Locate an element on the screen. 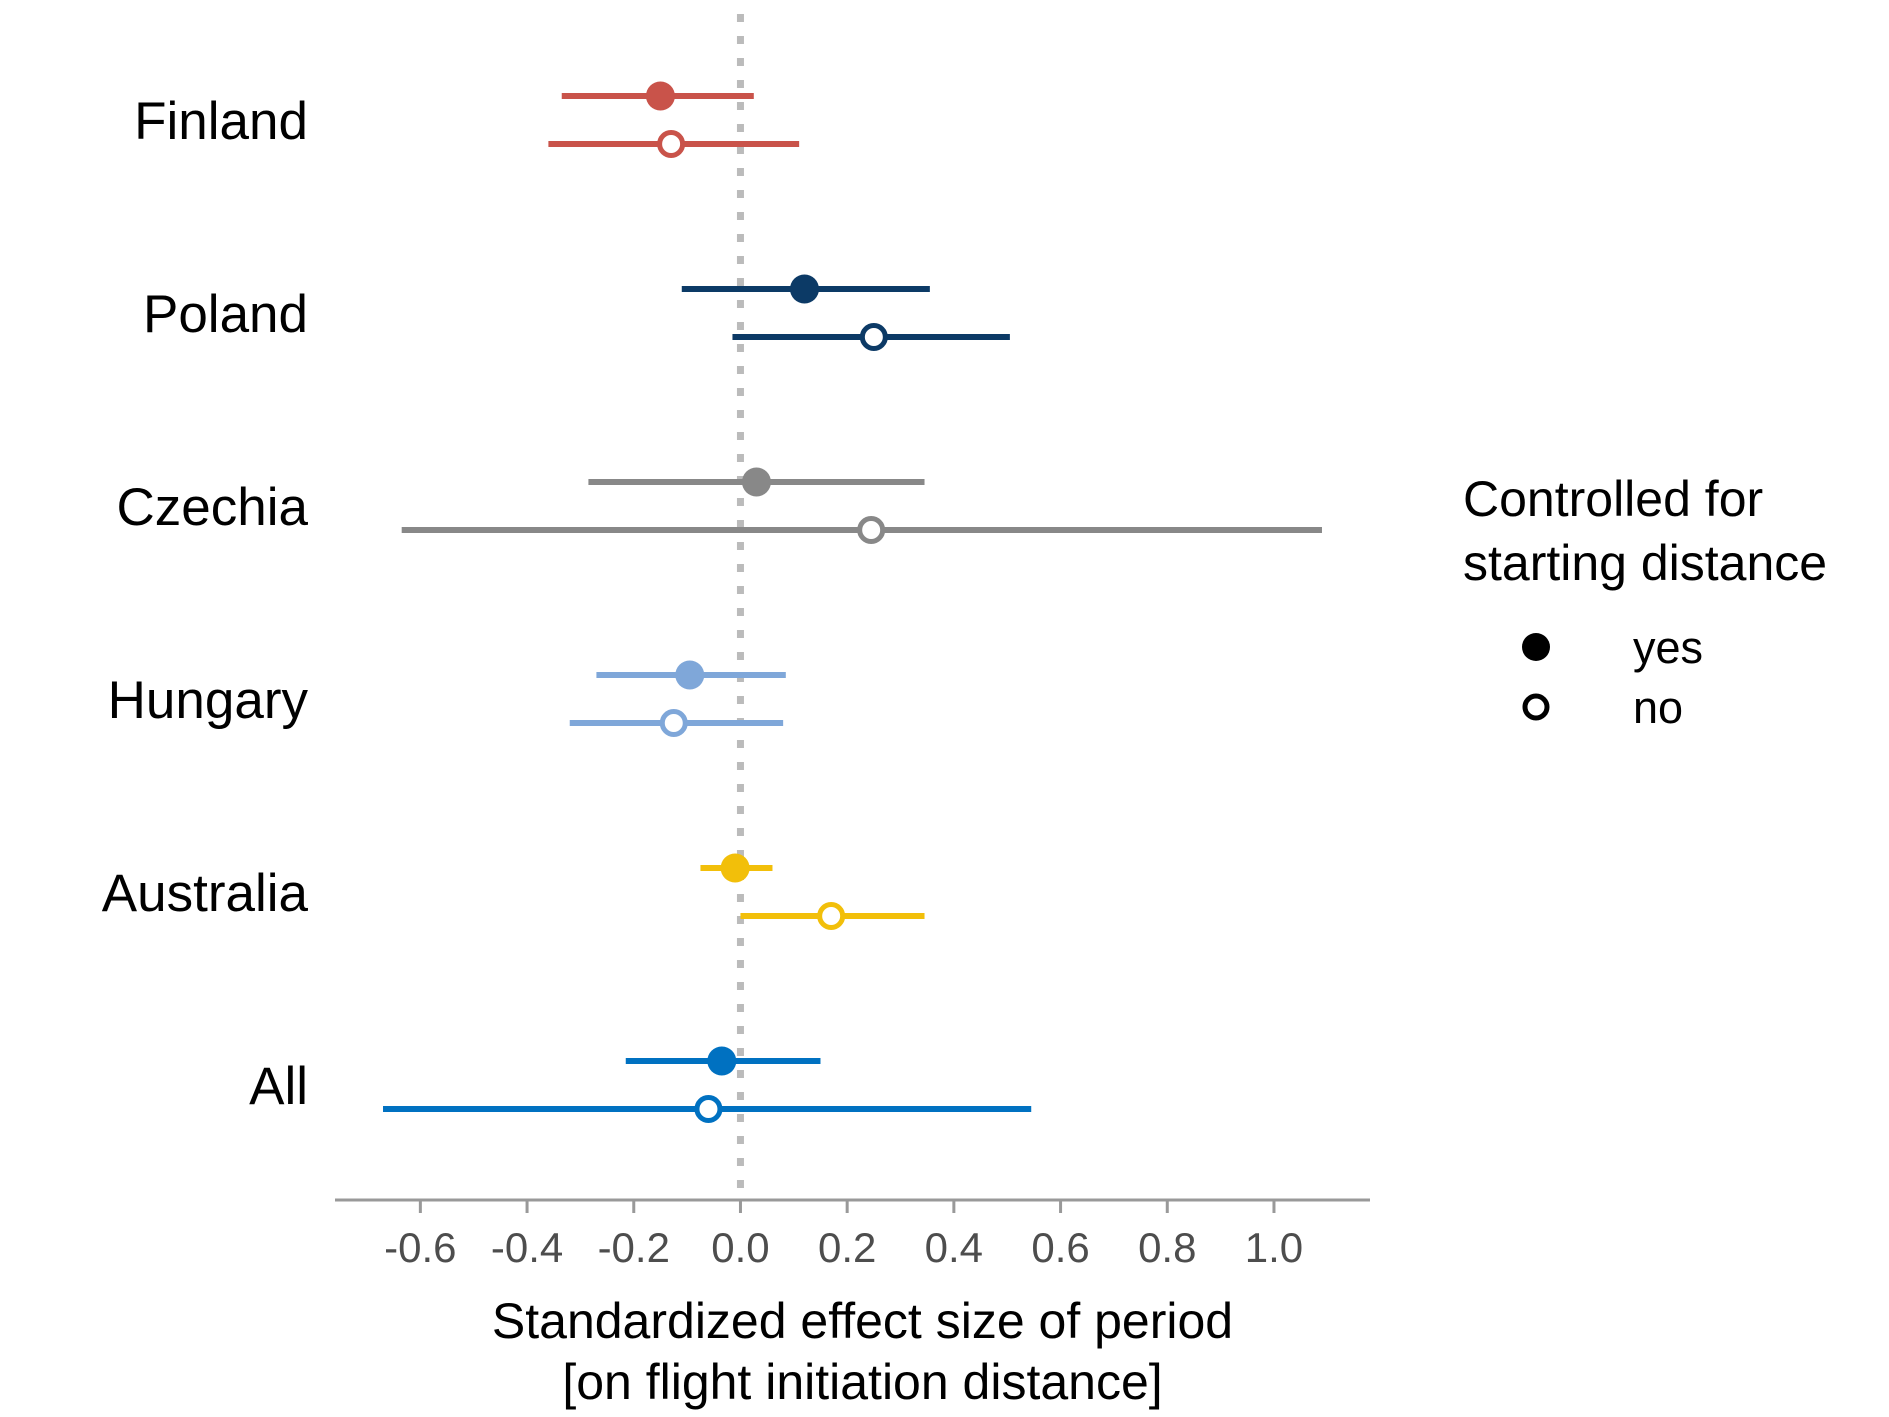  point-czechia-no is located at coordinates (871, 530).